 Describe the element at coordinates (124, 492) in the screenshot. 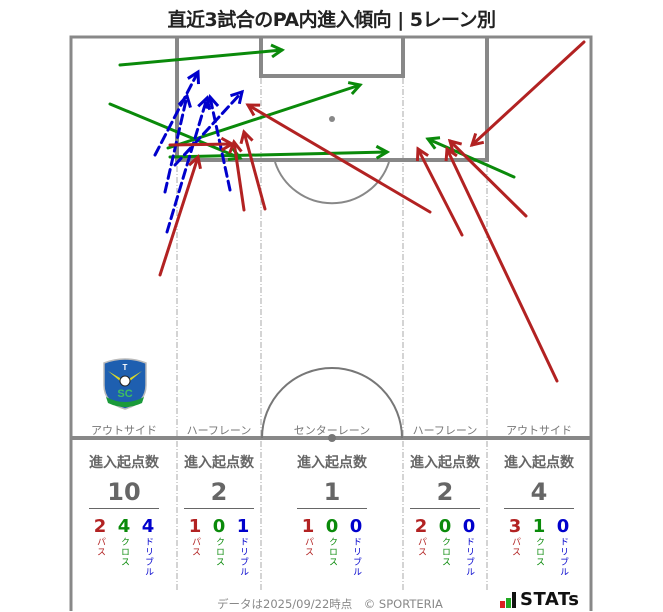

I see `stat-total: 10` at that location.